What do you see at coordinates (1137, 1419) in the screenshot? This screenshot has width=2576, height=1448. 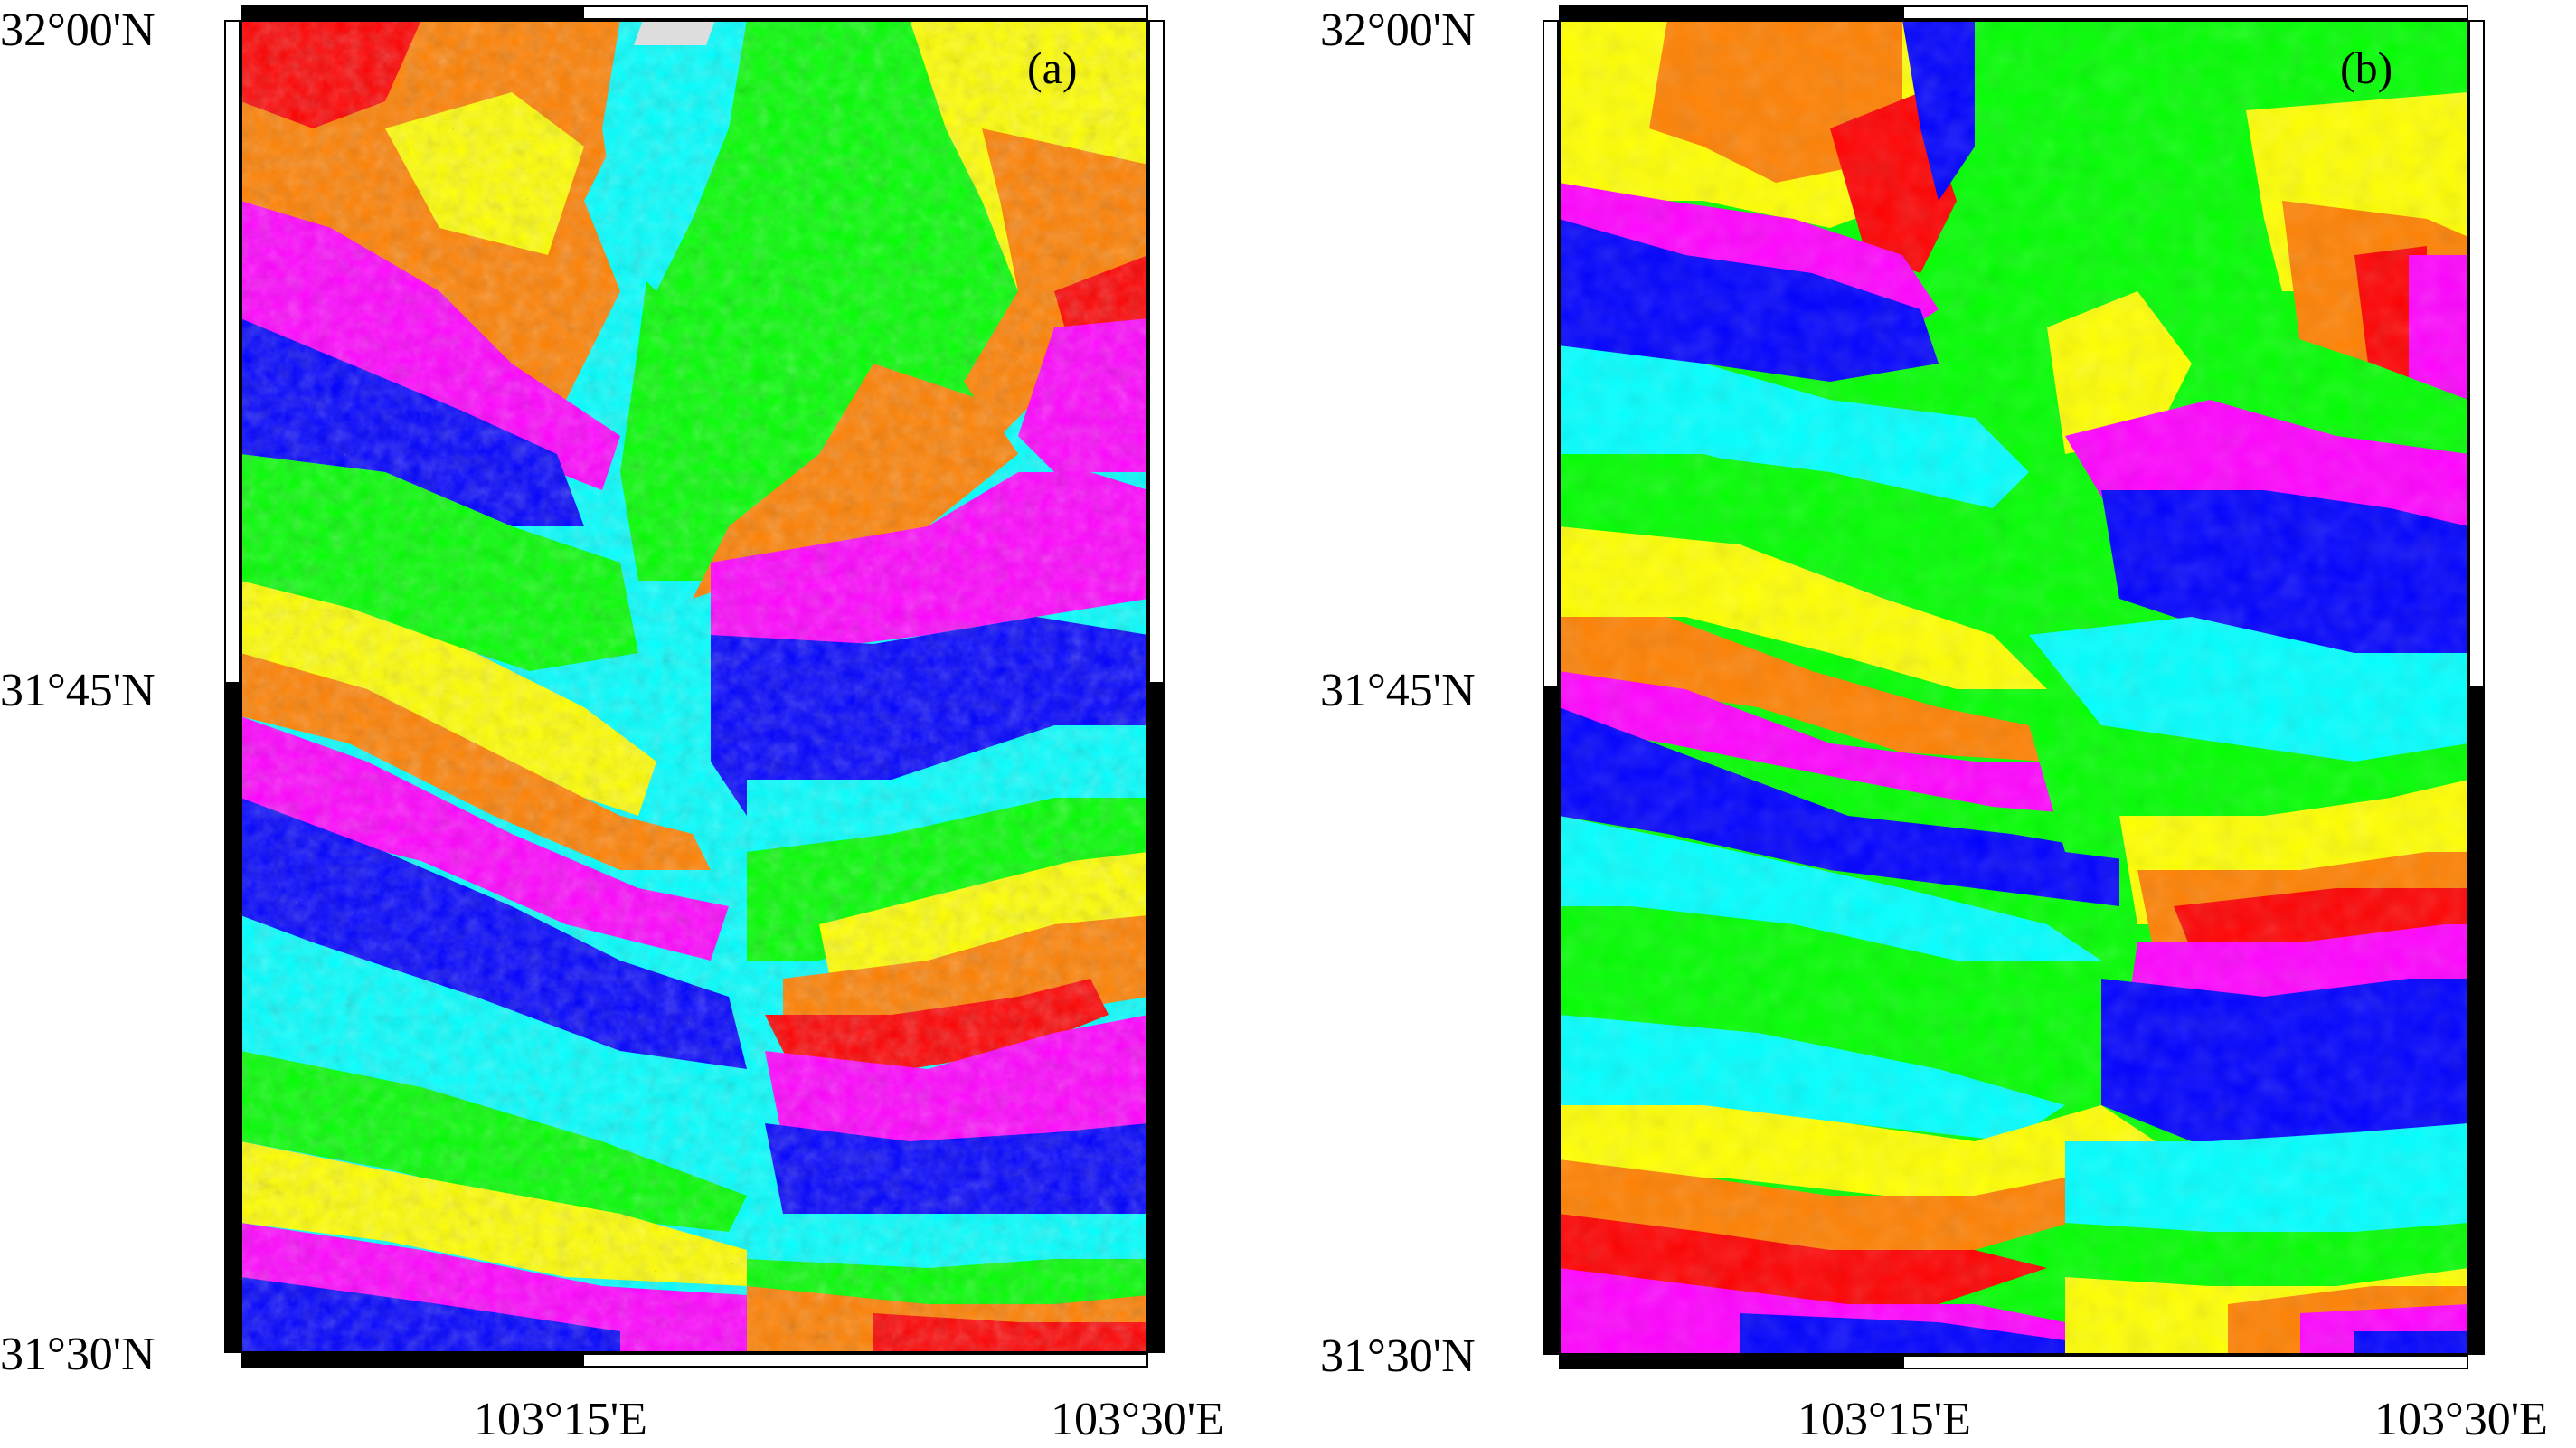 I see `longitude-label-right-a: 103°30'E` at bounding box center [1137, 1419].